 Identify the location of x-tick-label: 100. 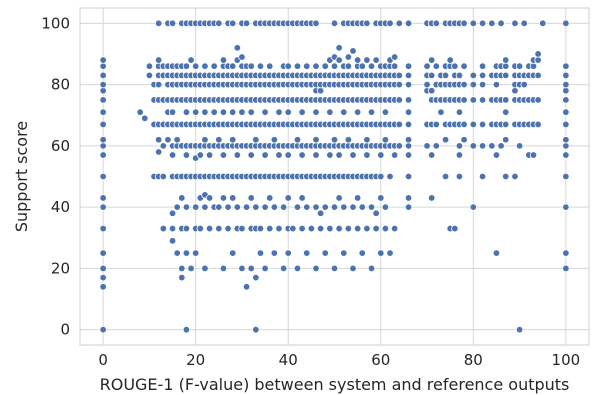
(566, 360).